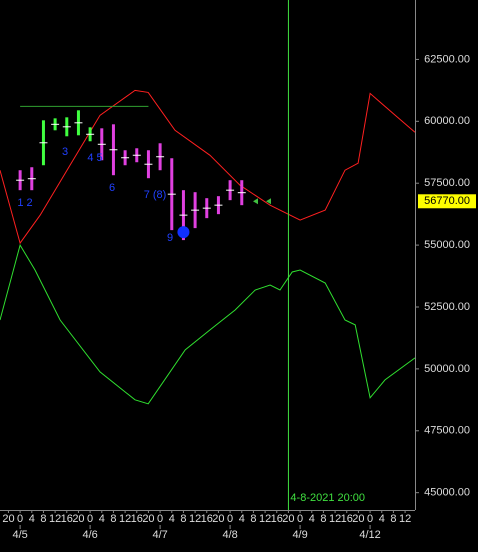 This screenshot has height=552, width=478. What do you see at coordinates (447, 369) in the screenshot?
I see `y-tick-label: 50000.00` at bounding box center [447, 369].